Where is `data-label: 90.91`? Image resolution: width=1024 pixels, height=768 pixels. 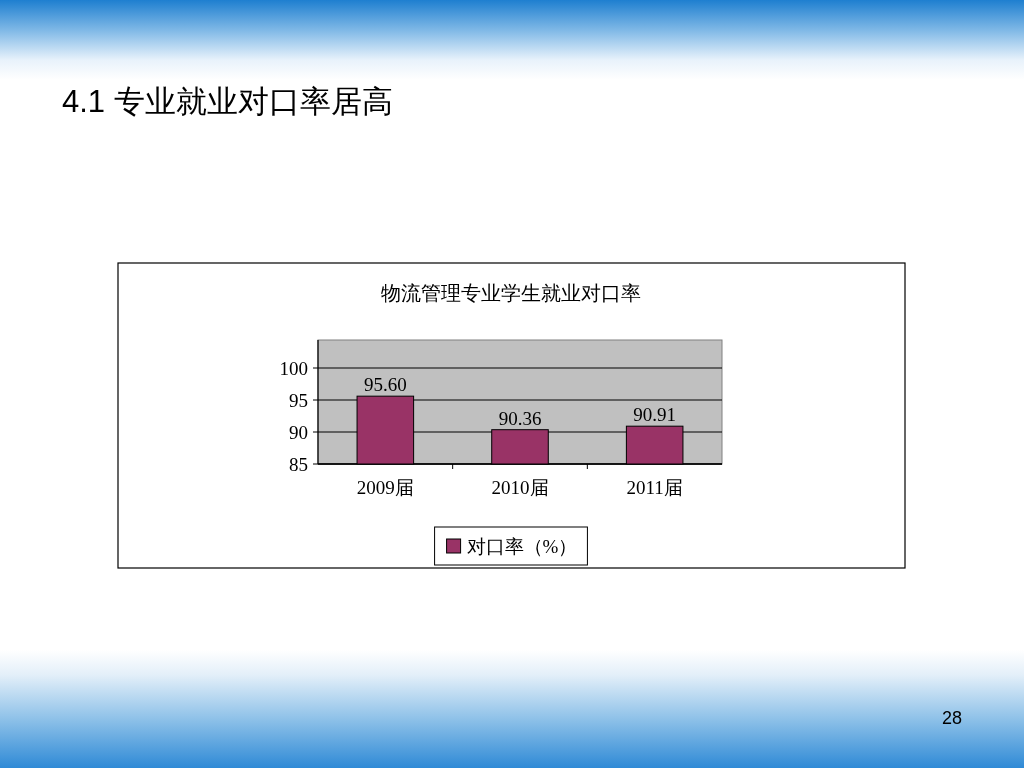
data-label: 90.91 is located at coordinates (655, 415).